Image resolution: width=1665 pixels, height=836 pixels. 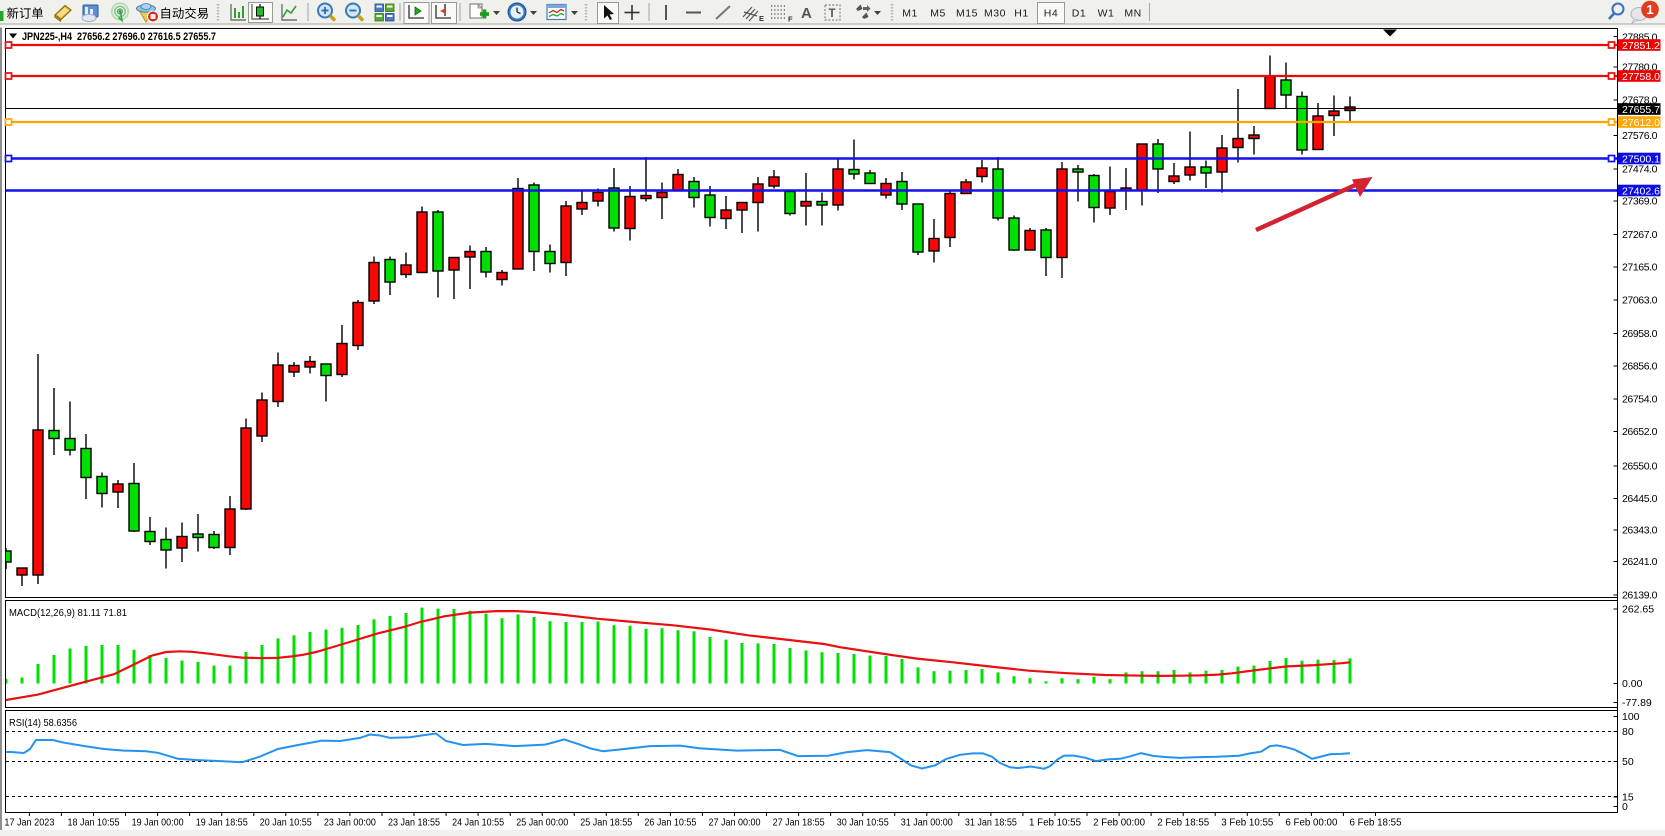 I want to click on svg-text: 6 Feb 18:55, so click(x=1376, y=823).